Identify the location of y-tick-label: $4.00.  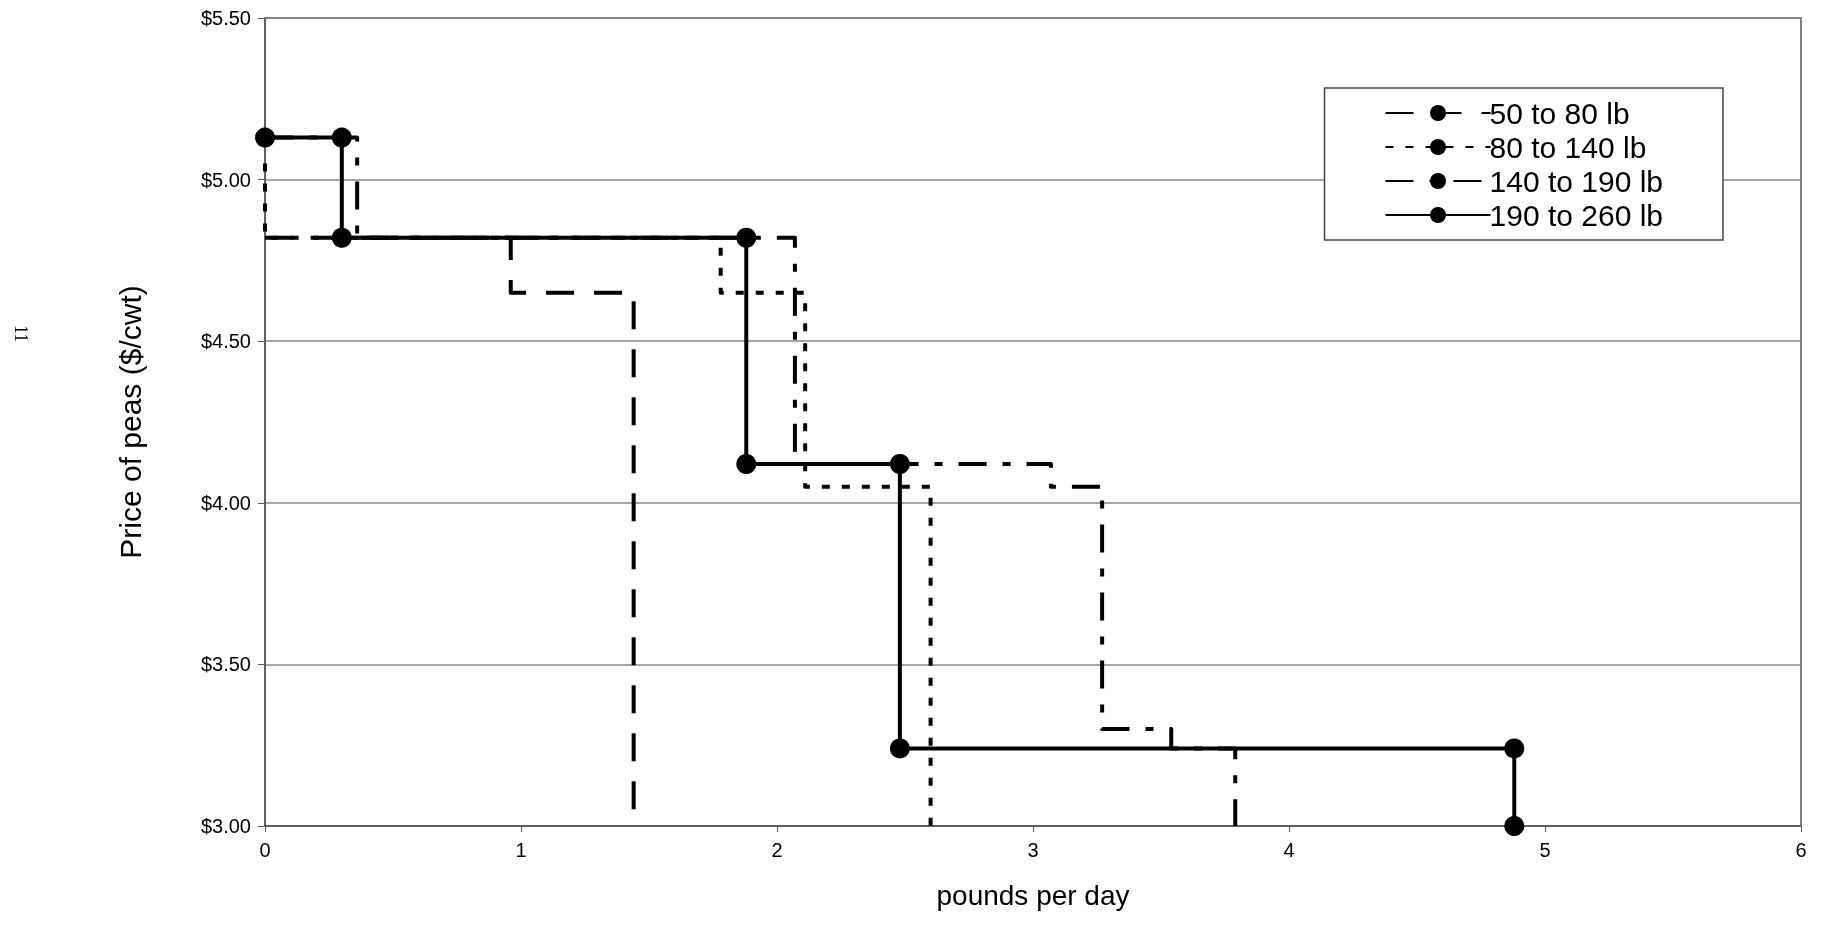
(225, 502).